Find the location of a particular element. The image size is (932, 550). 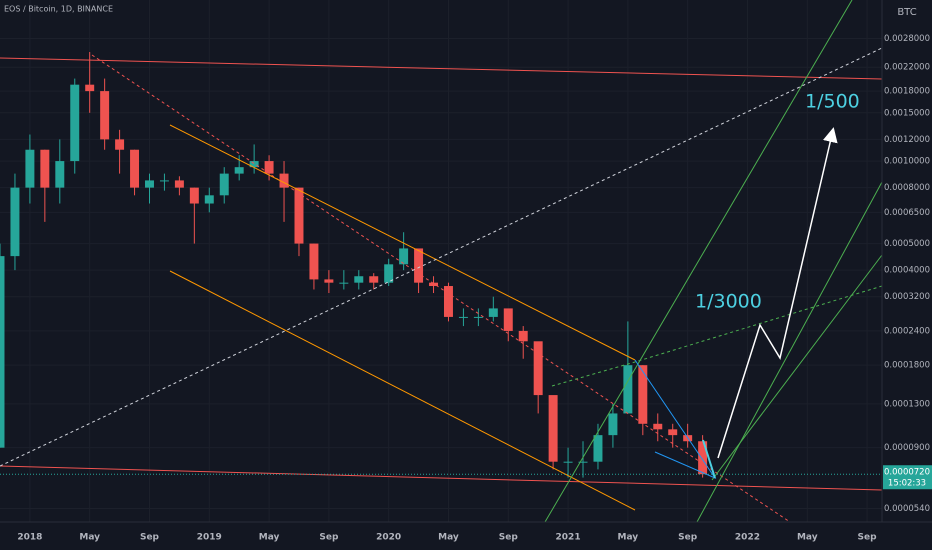

y-tick-label: 0.0012000 is located at coordinates (907, 140).